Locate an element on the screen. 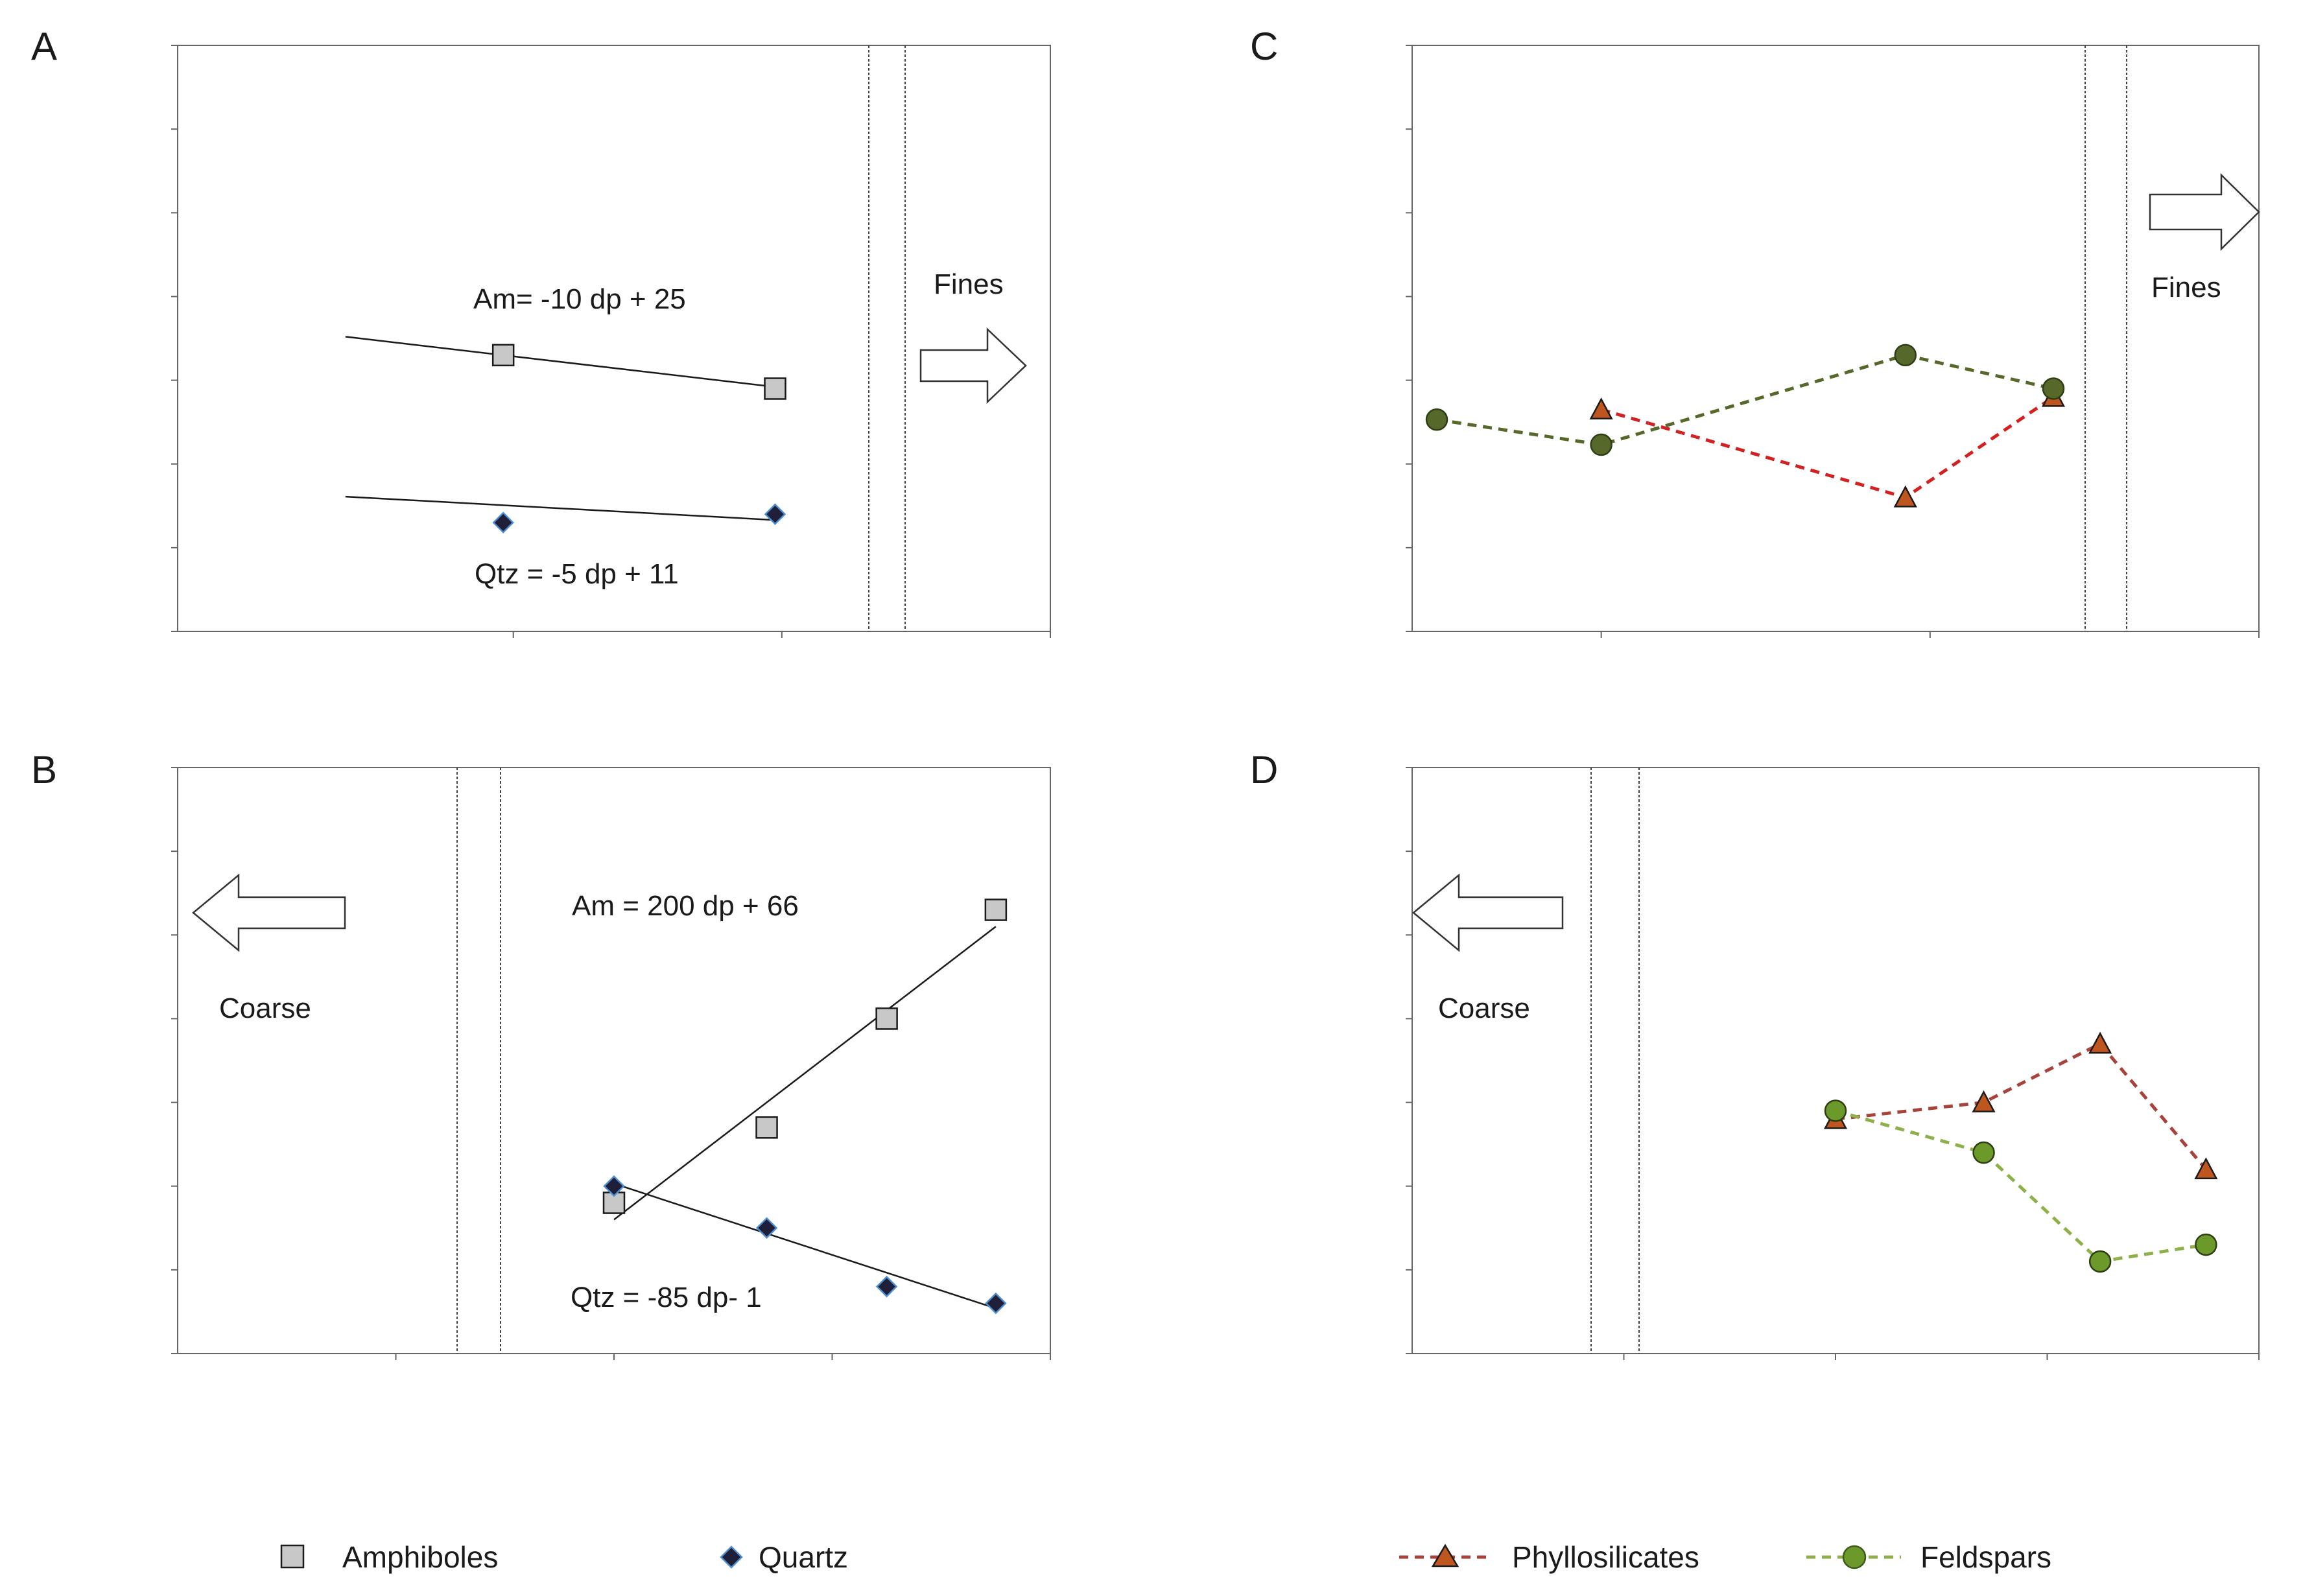 The height and width of the screenshot is (1596, 2303). panel-c-feldspars-line is located at coordinates (1745, 400).